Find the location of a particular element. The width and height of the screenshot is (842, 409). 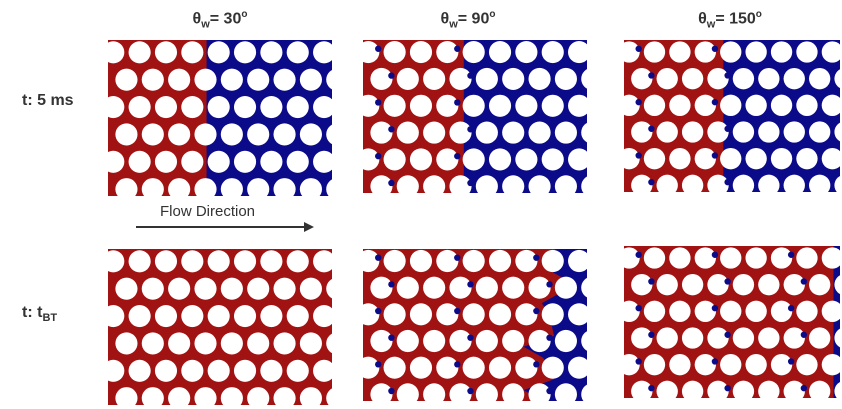

flow-direction-annotation: Flow Direction is located at coordinates (225, 218).